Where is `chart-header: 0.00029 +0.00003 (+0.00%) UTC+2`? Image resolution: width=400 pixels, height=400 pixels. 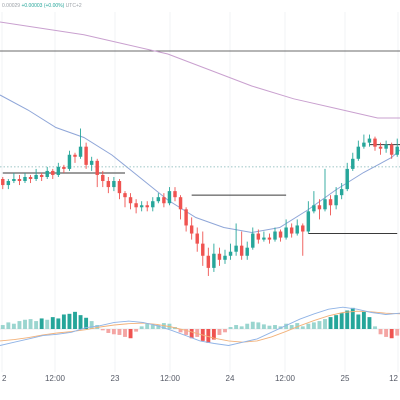
chart-header: 0.00029 +0.00003 (+0.00%) UTC+2 is located at coordinates (42, 6).